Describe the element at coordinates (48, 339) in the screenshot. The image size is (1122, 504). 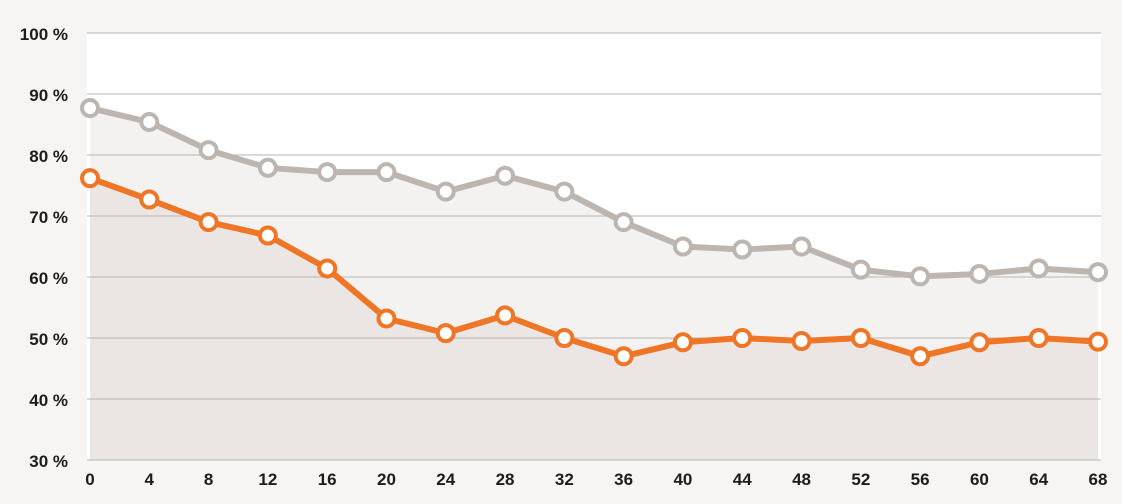
I see `y-tick-label: 50 %` at that location.